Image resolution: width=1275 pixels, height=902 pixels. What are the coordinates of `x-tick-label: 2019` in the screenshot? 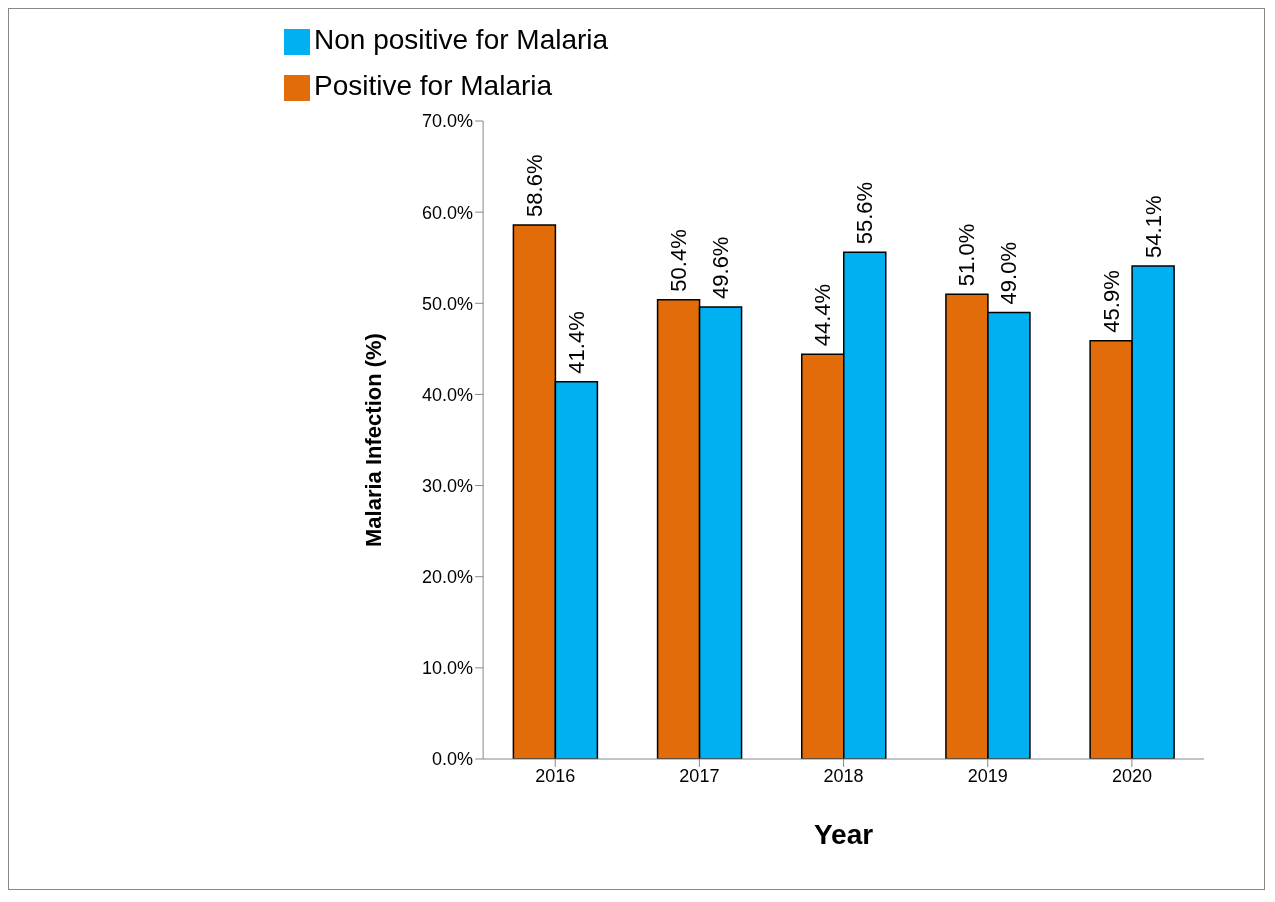 It's located at (987, 775).